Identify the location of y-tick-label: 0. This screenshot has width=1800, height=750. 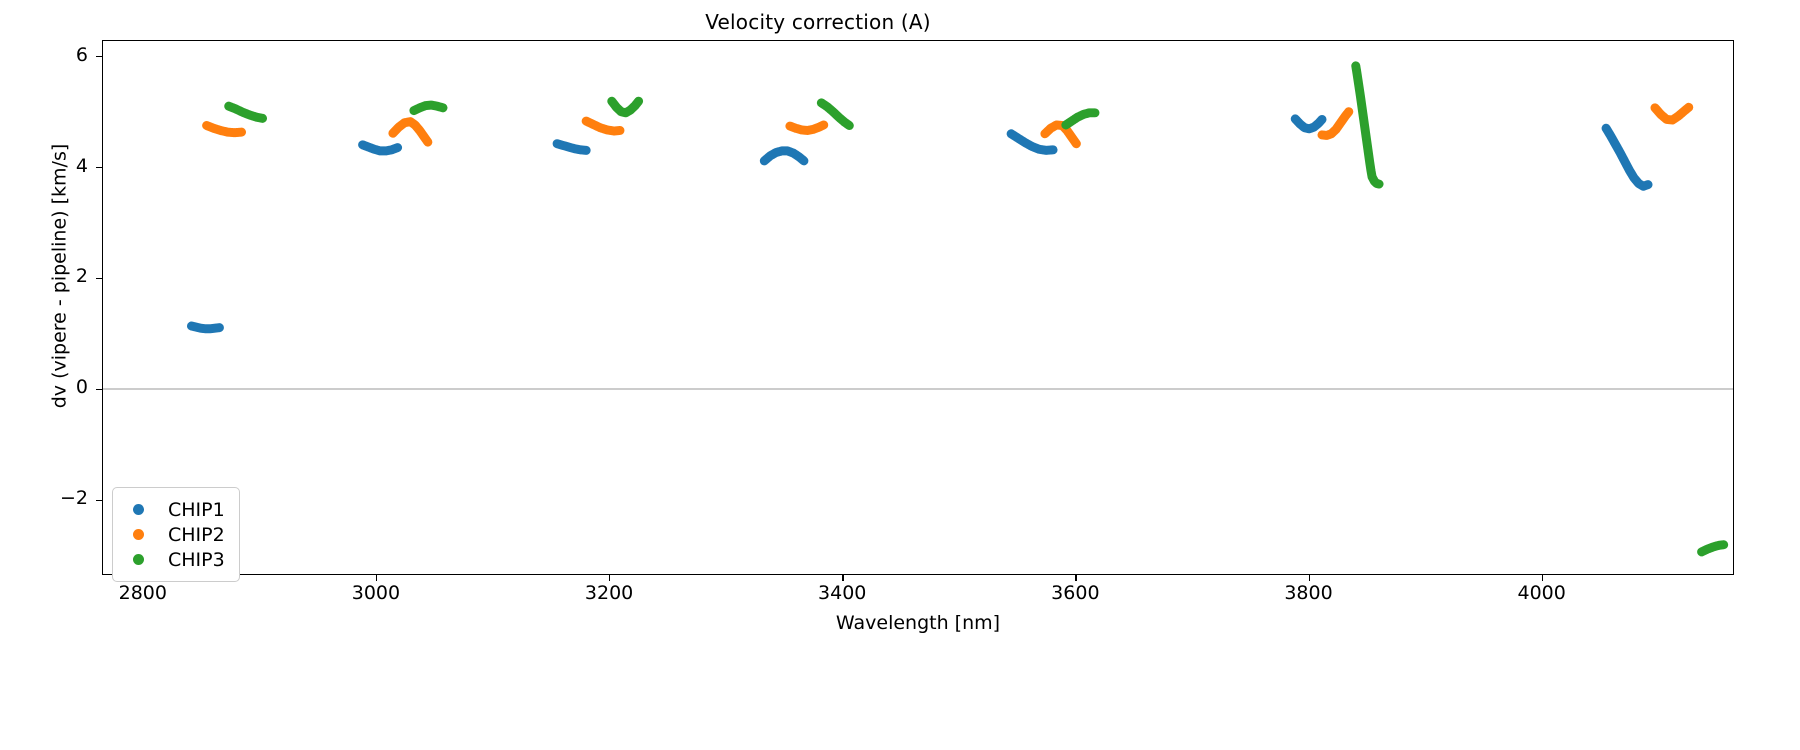
(81, 387).